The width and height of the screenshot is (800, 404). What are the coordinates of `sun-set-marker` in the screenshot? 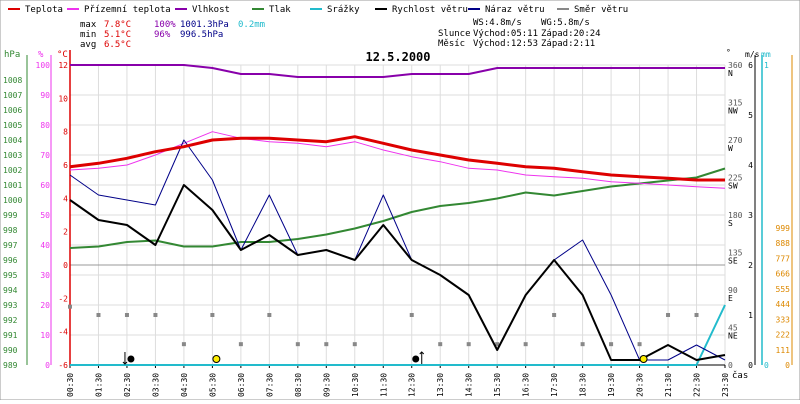 It's located at (643, 359).